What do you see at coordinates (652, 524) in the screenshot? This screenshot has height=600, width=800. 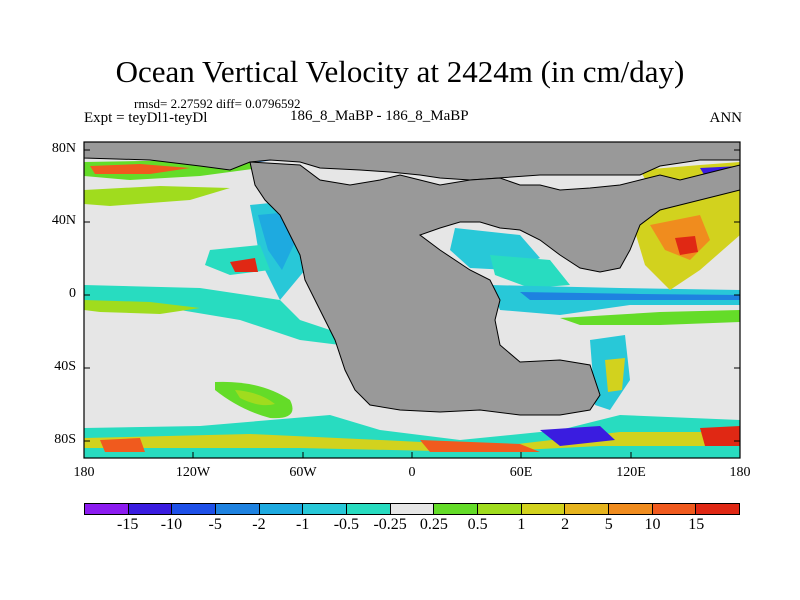 I see `colorbar-label: 10` at bounding box center [652, 524].